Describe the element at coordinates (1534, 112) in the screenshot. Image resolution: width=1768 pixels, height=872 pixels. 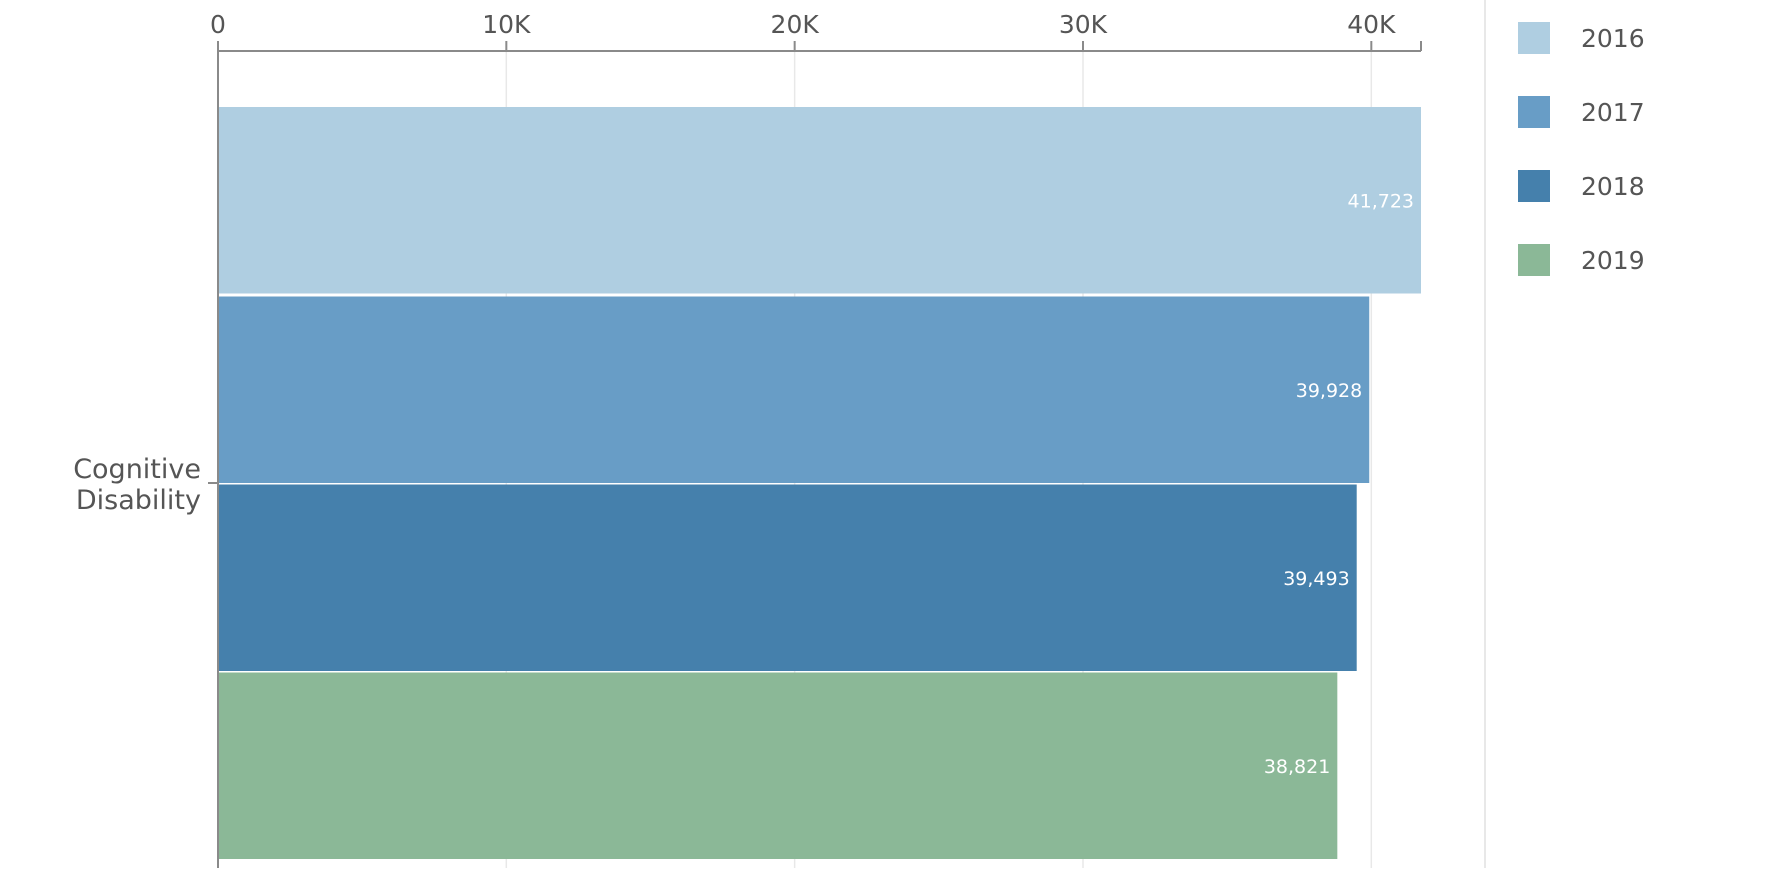
I see `legend-swatch-2017` at that location.